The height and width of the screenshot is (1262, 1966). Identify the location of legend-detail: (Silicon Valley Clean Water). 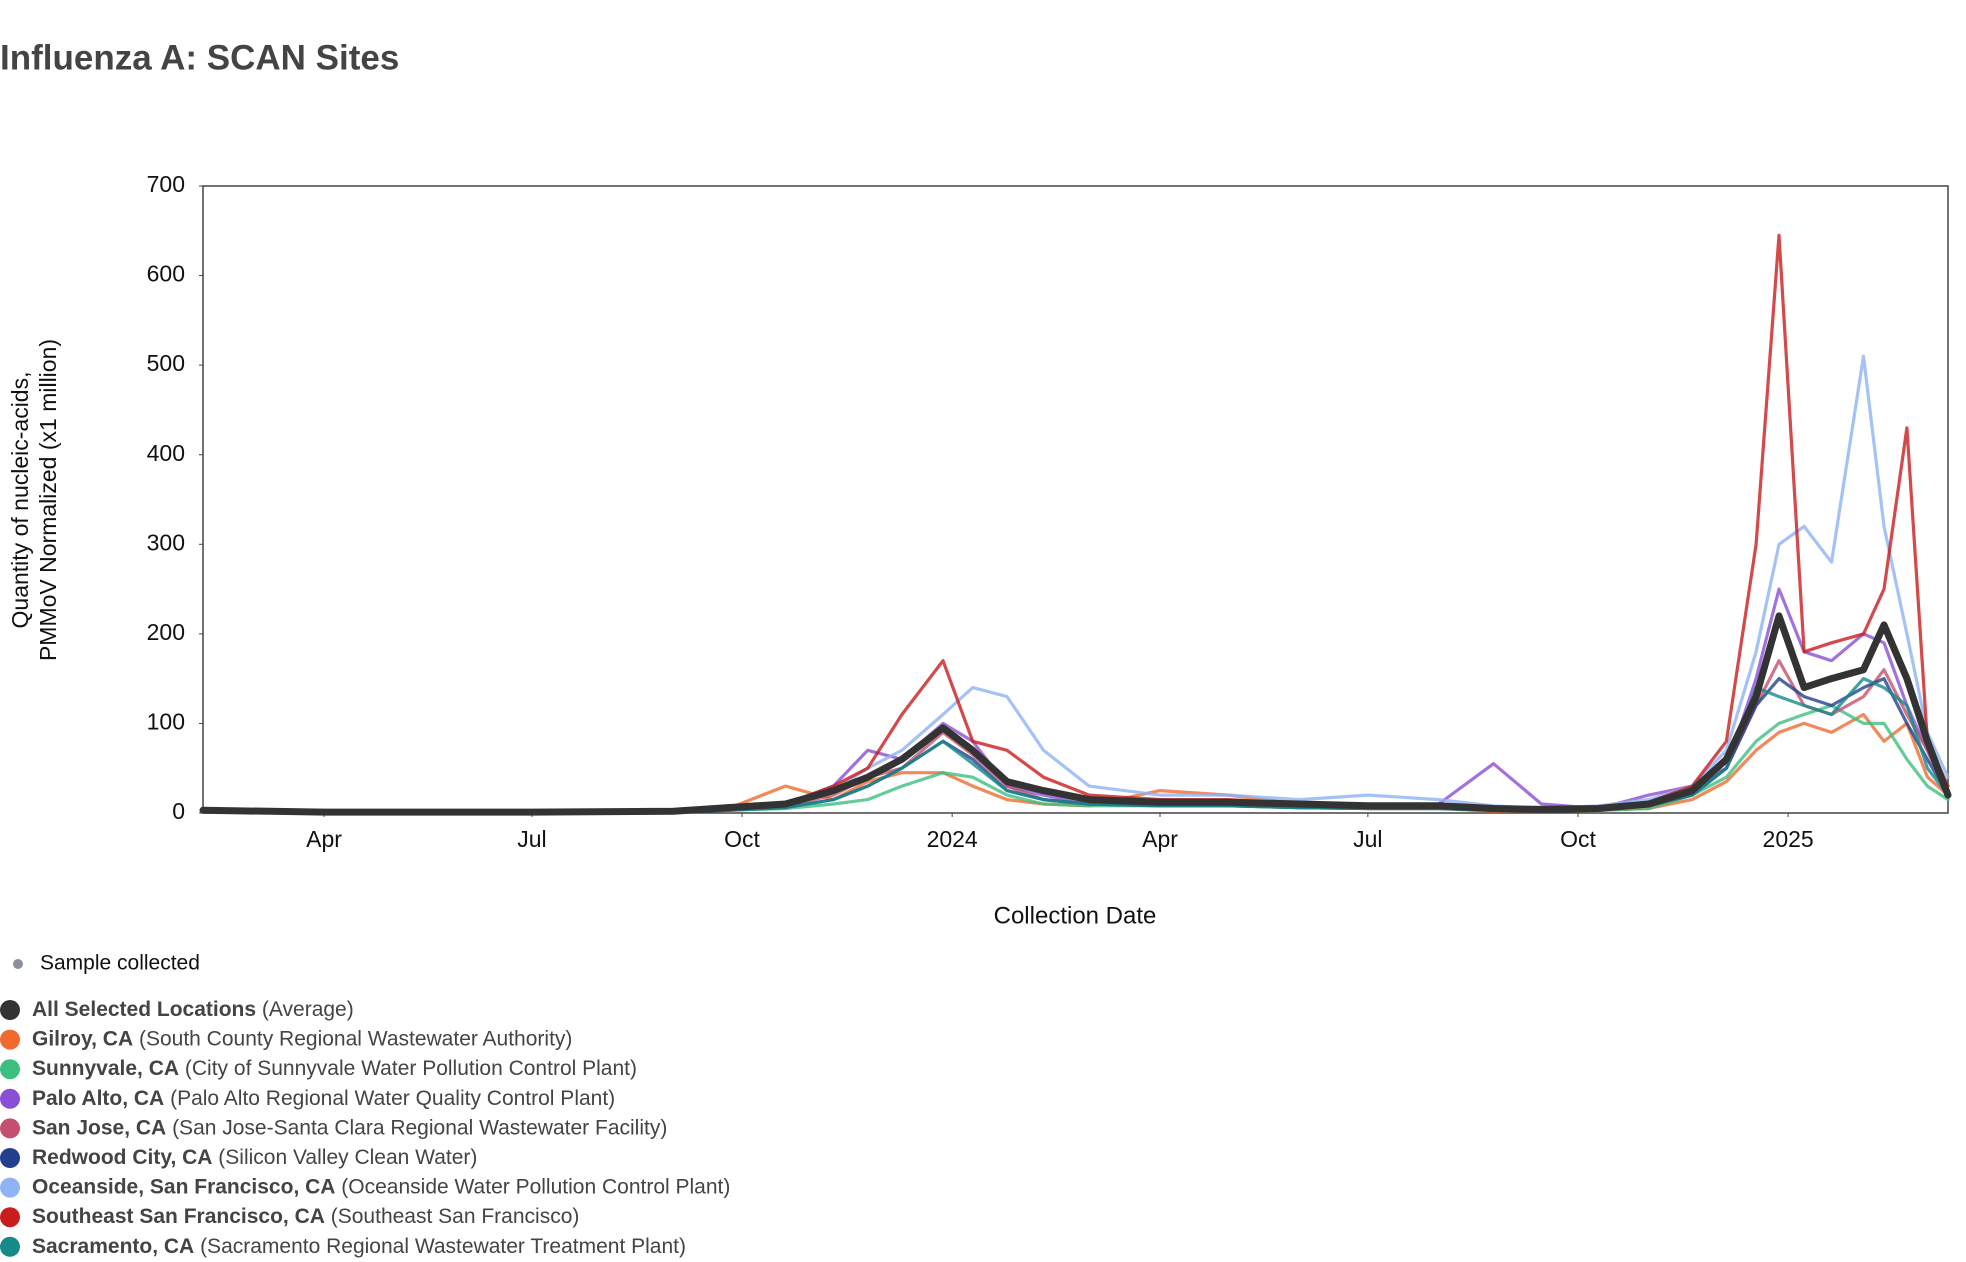
(347, 1157).